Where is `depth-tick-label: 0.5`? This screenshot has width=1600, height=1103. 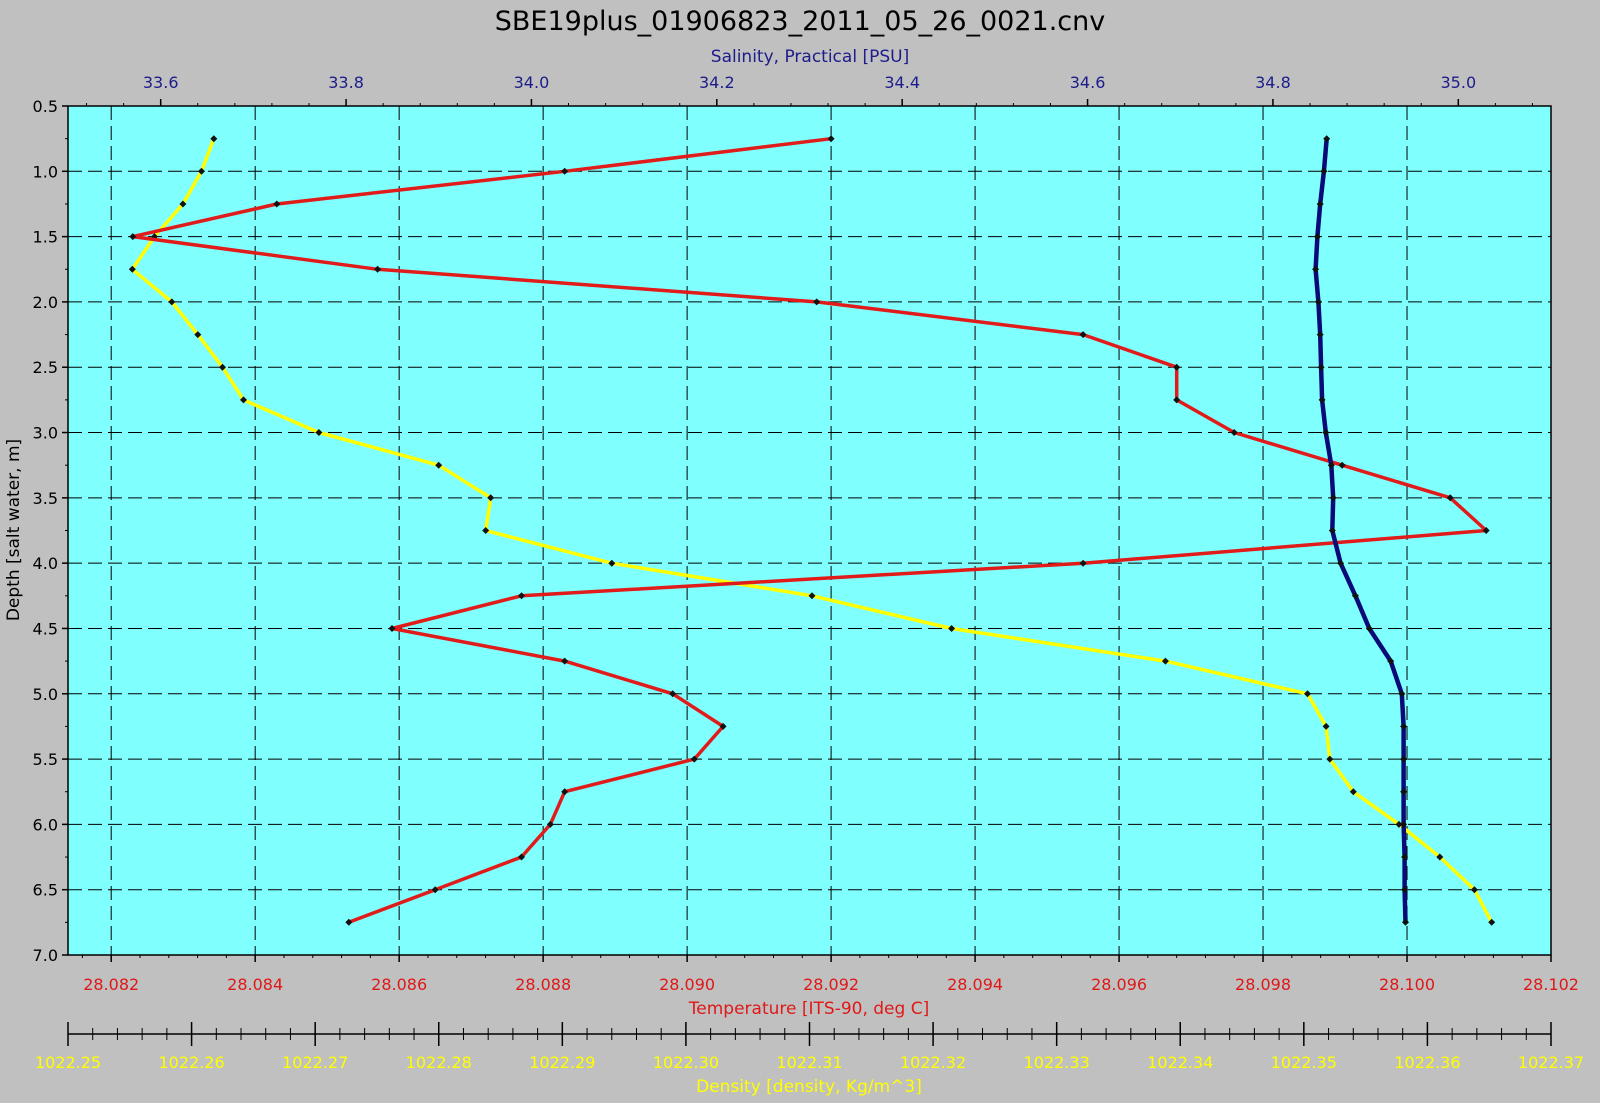 depth-tick-label: 0.5 is located at coordinates (45, 106).